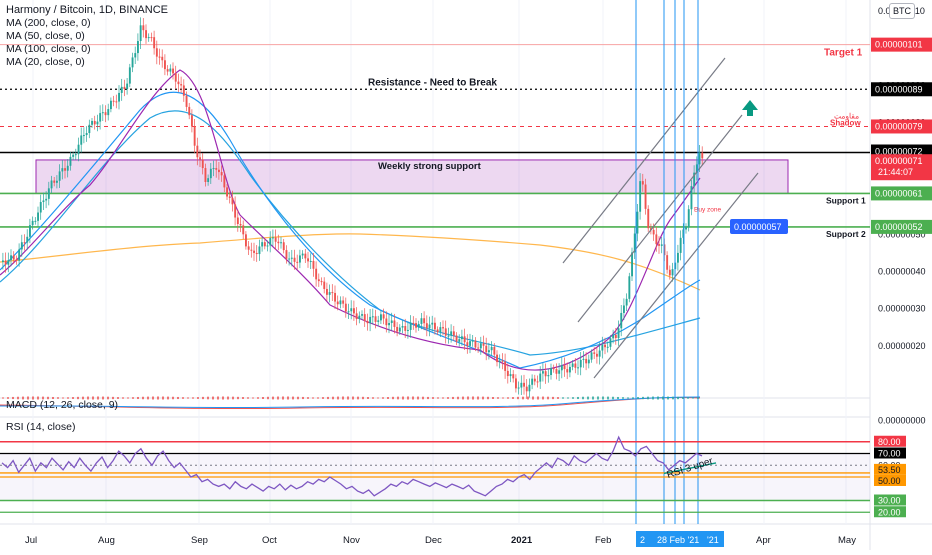  I want to click on legend-ma20: MA (20, close, 0), so click(45, 62).